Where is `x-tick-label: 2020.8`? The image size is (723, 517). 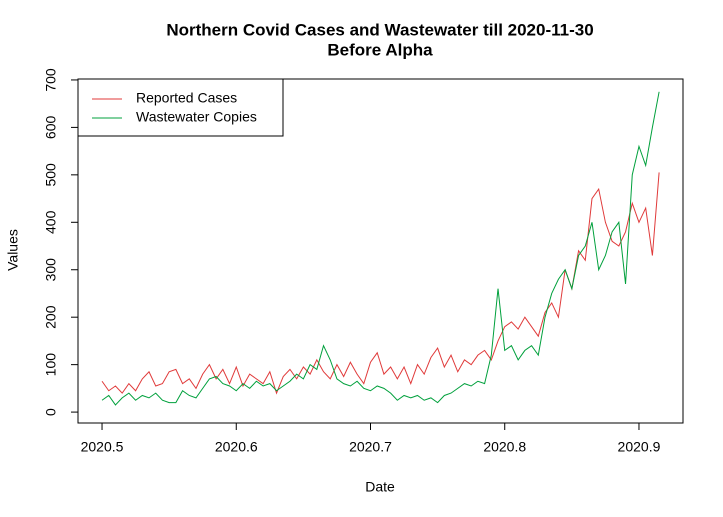 x-tick-label: 2020.8 is located at coordinates (504, 447).